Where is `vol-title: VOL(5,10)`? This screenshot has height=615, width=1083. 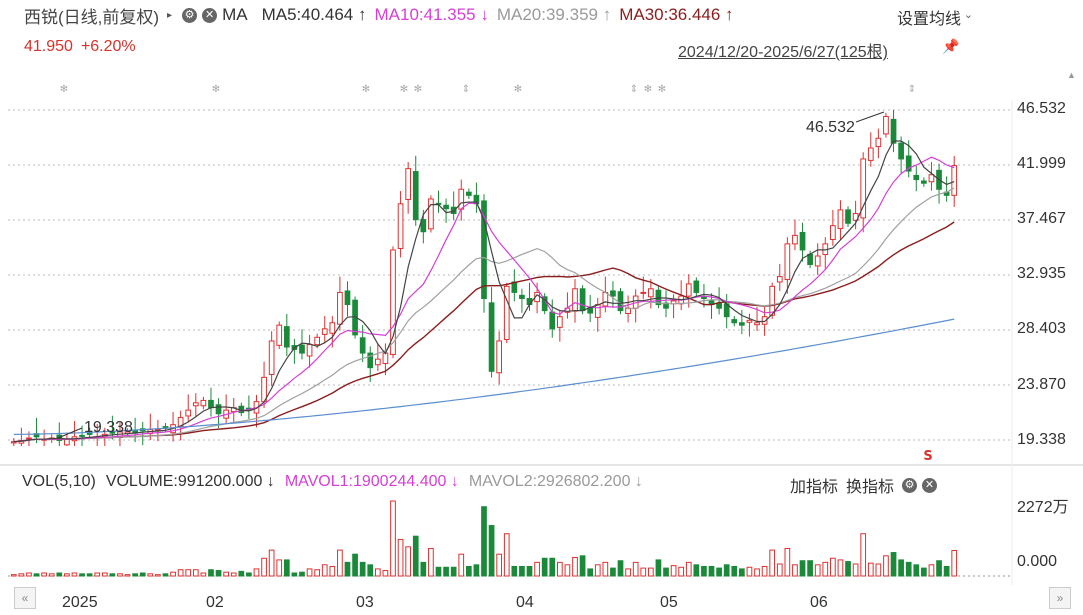 vol-title: VOL(5,10) is located at coordinates (59, 481).